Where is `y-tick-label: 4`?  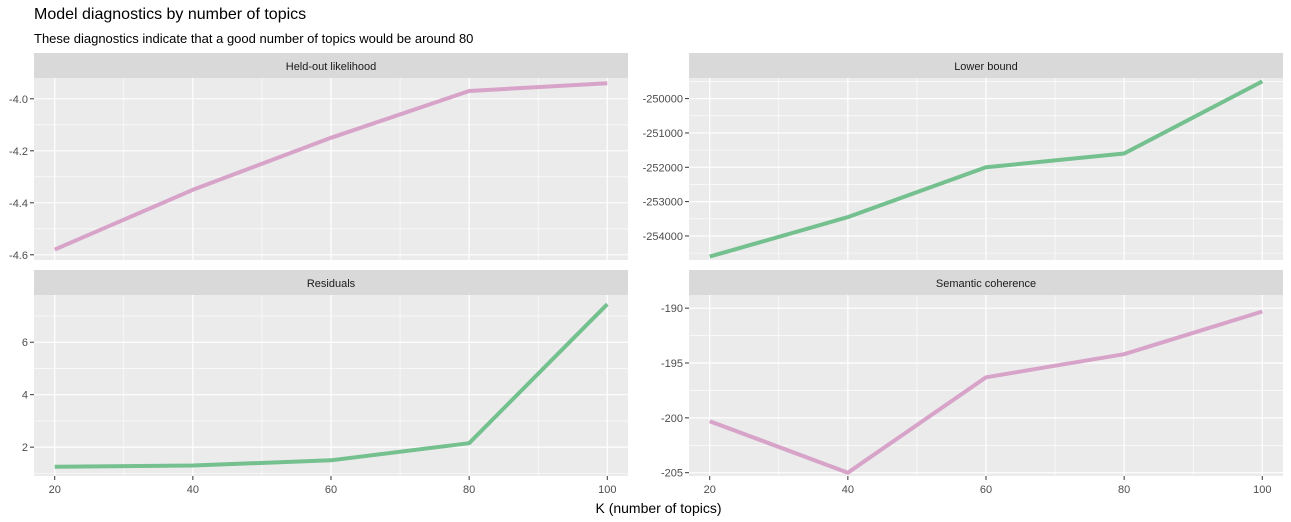
y-tick-label: 4 is located at coordinates (25, 396).